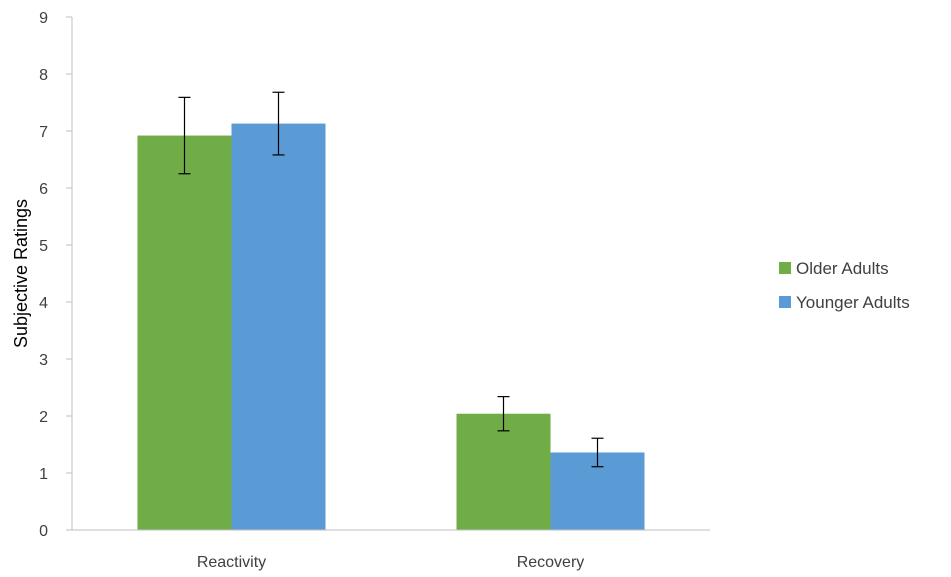 The height and width of the screenshot is (577, 951). I want to click on x-axis-category-labels: Reactivity Recovery, so click(390, 562).